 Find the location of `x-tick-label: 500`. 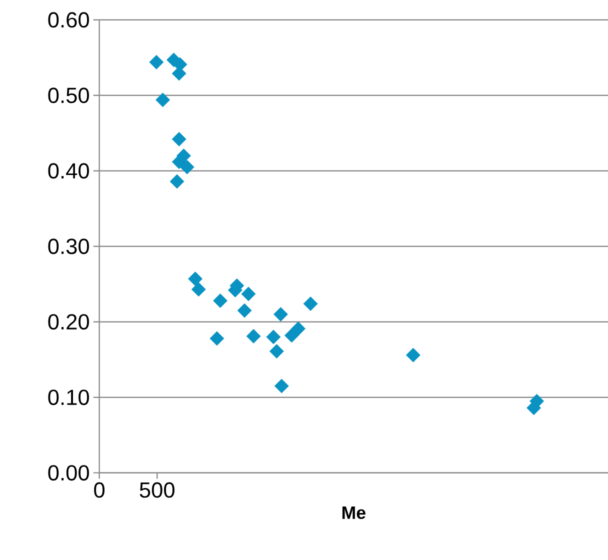

x-tick-label: 500 is located at coordinates (157, 490).